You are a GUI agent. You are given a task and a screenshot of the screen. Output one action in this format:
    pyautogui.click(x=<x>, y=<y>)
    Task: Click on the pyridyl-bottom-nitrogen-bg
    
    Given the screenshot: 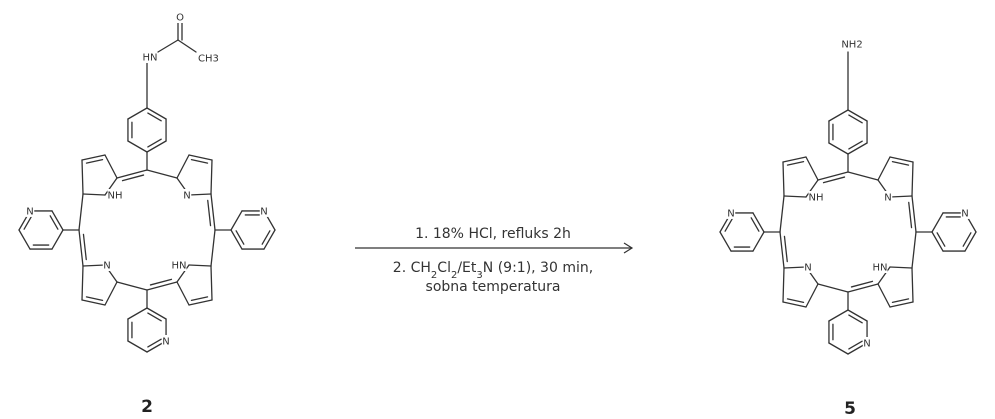 What is the action you would take?
    pyautogui.click(x=867, y=343)
    